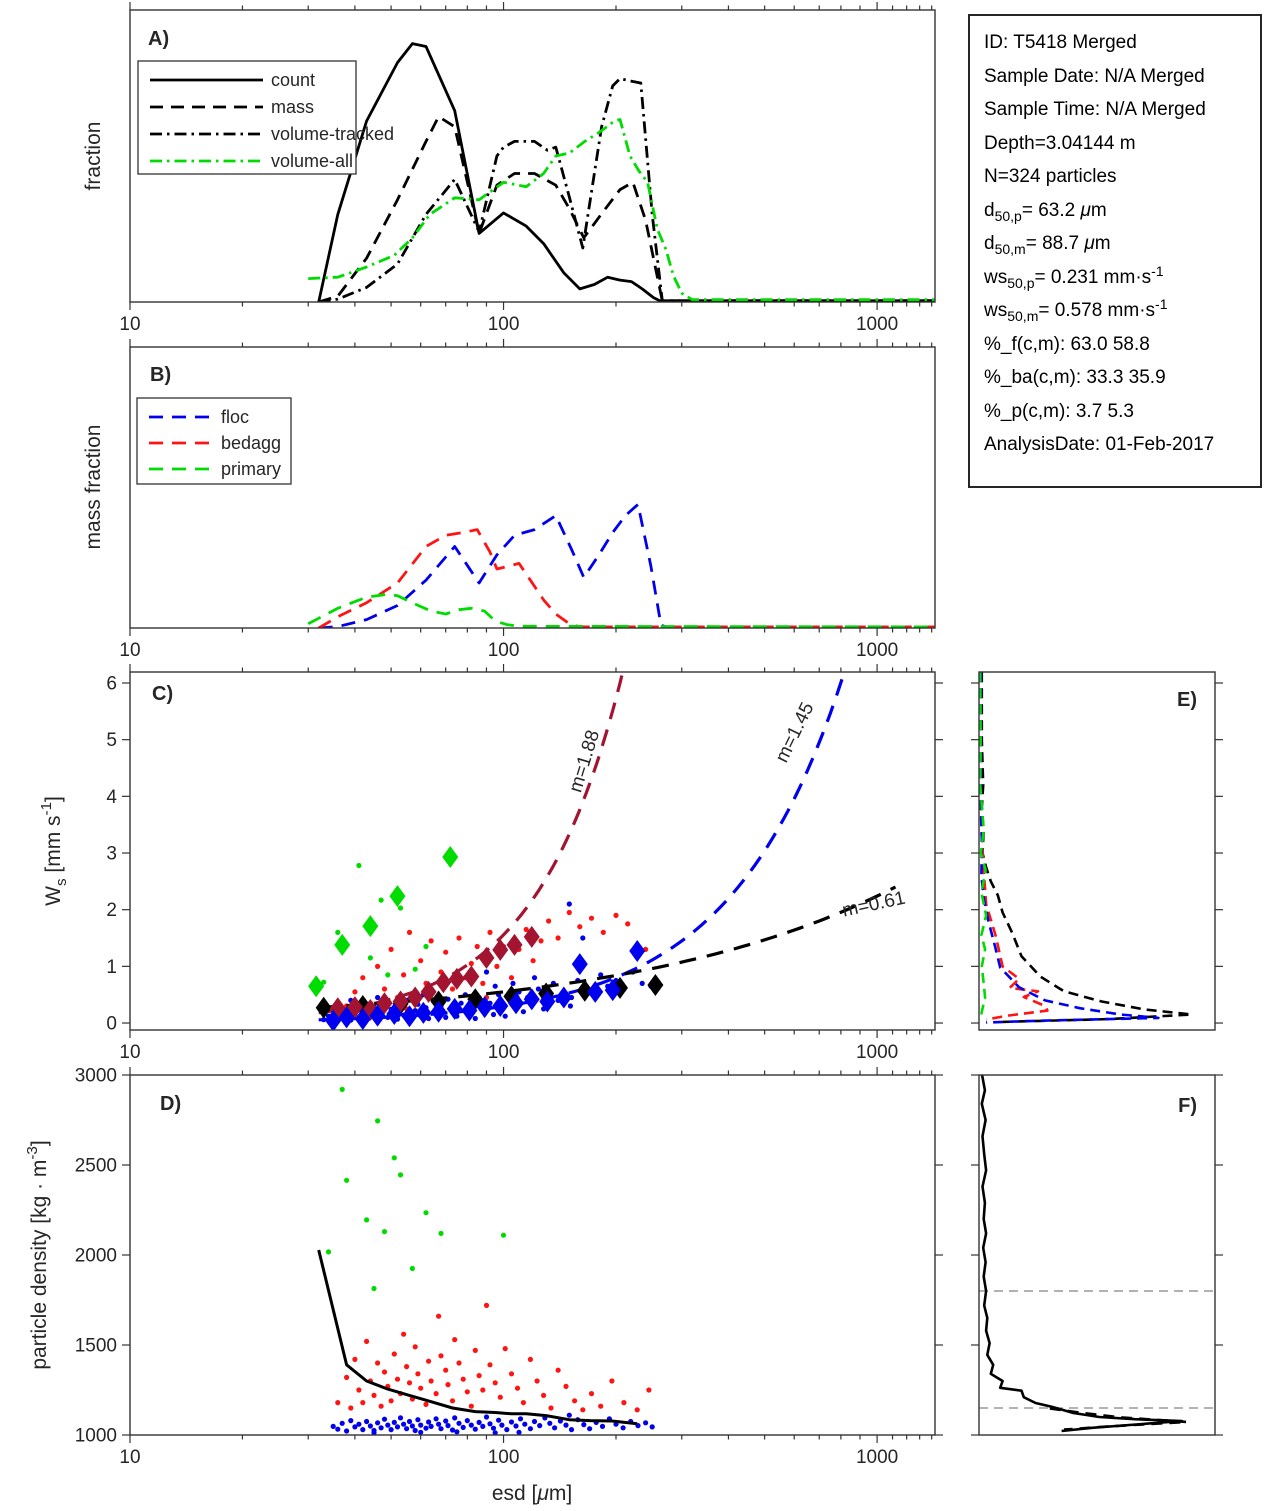 This screenshot has width=1270, height=1511. I want to click on floc-median-diamonds, so click(485, 985).